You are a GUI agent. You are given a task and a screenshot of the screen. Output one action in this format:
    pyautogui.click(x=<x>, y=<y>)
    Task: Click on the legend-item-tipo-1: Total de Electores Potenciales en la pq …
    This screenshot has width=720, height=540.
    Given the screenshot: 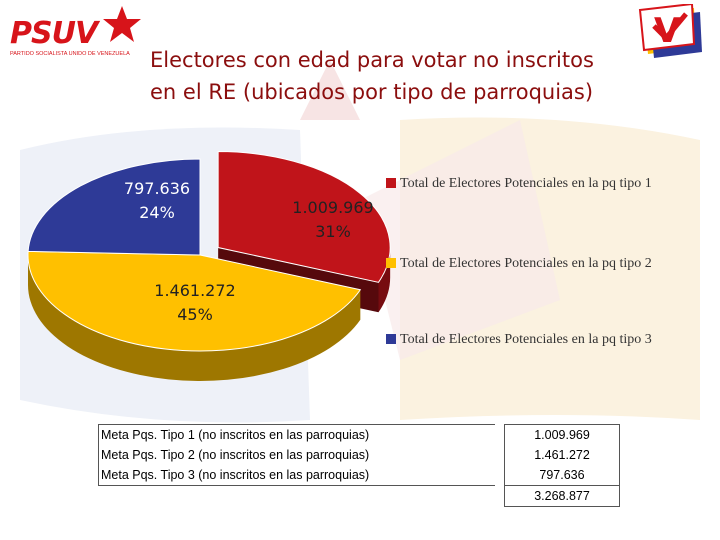 What is the action you would take?
    pyautogui.click(x=541, y=183)
    